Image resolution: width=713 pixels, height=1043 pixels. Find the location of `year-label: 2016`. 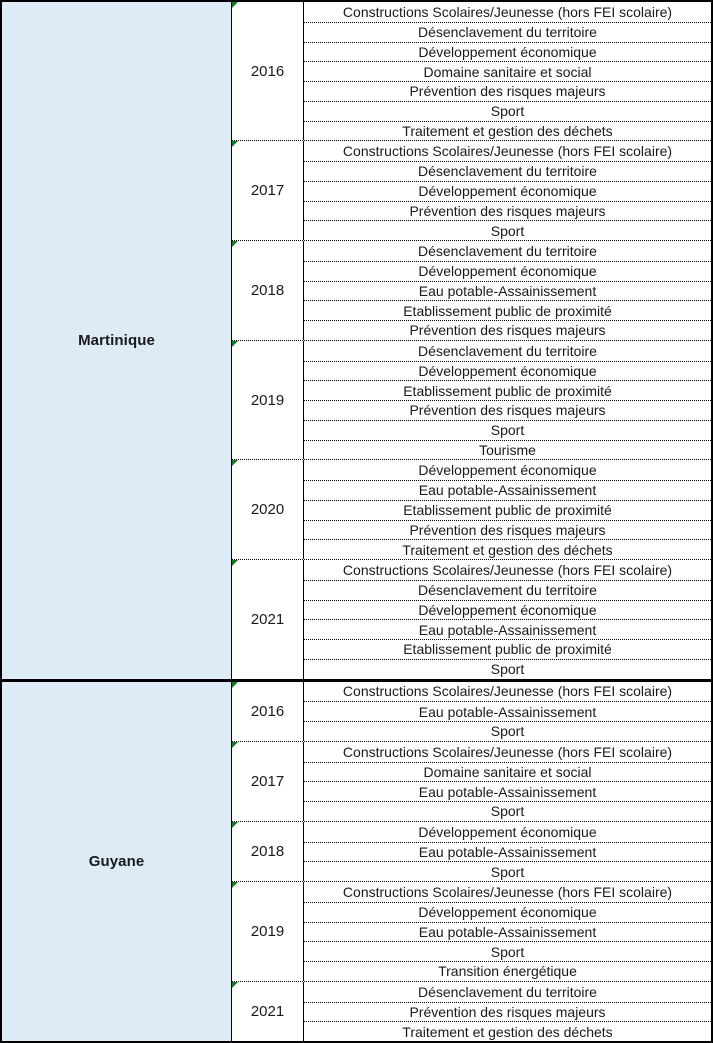

year-label: 2016 is located at coordinates (267, 71).